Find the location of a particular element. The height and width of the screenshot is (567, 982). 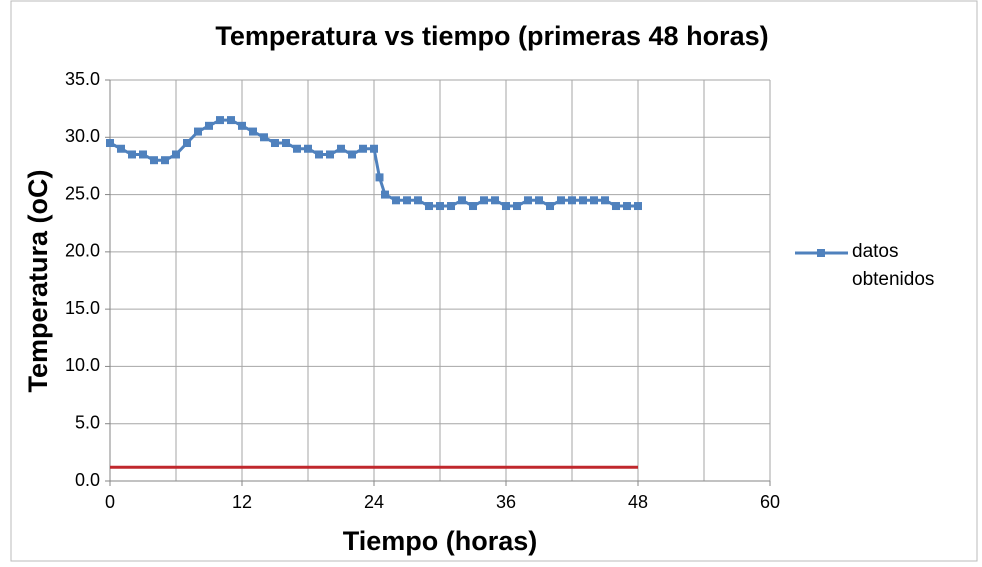

x-tick-label: 24 is located at coordinates (374, 502).